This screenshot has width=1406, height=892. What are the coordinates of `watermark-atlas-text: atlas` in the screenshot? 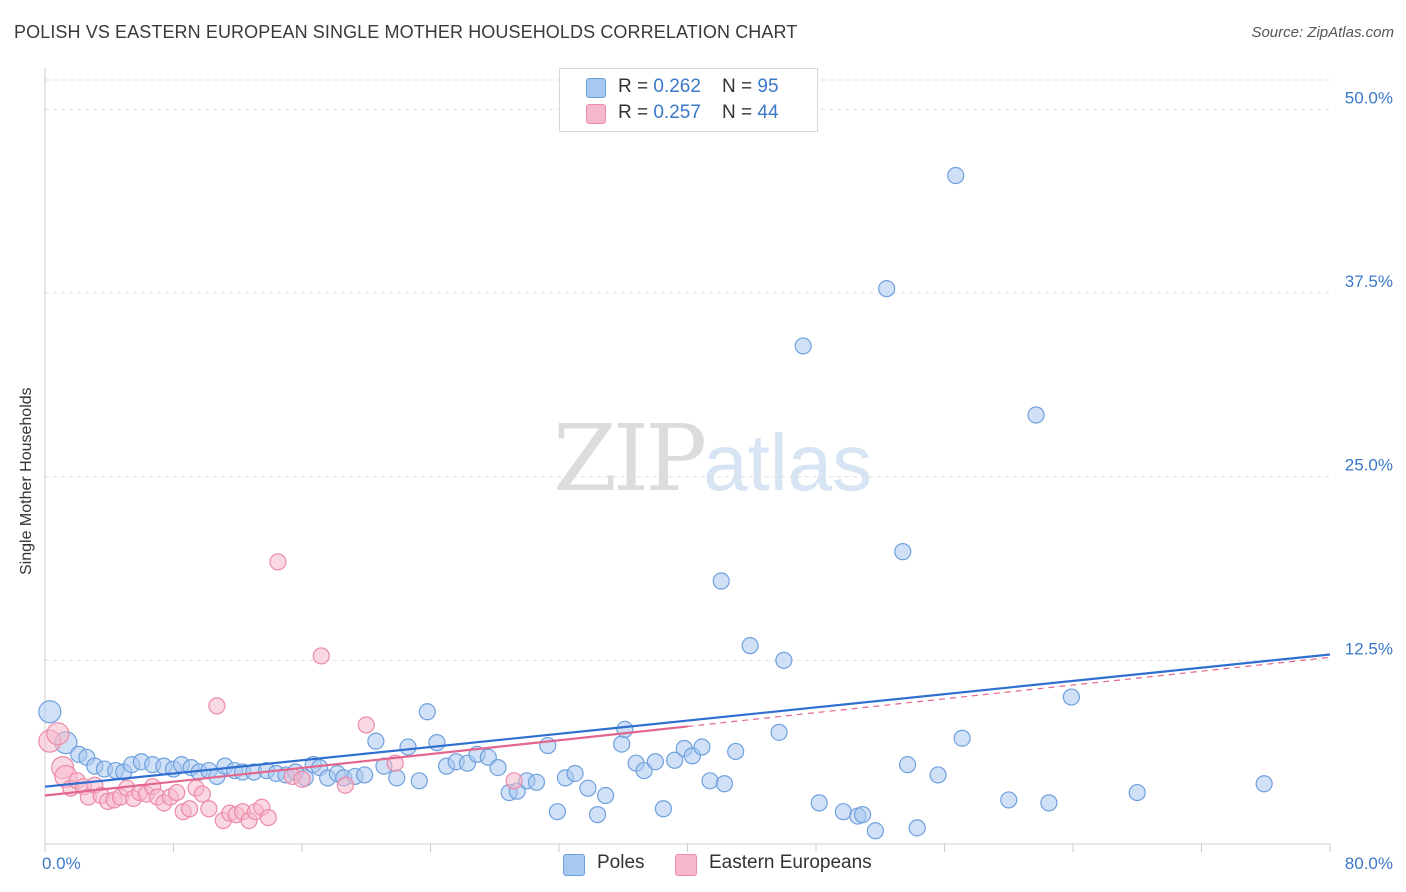 It's located at (788, 462).